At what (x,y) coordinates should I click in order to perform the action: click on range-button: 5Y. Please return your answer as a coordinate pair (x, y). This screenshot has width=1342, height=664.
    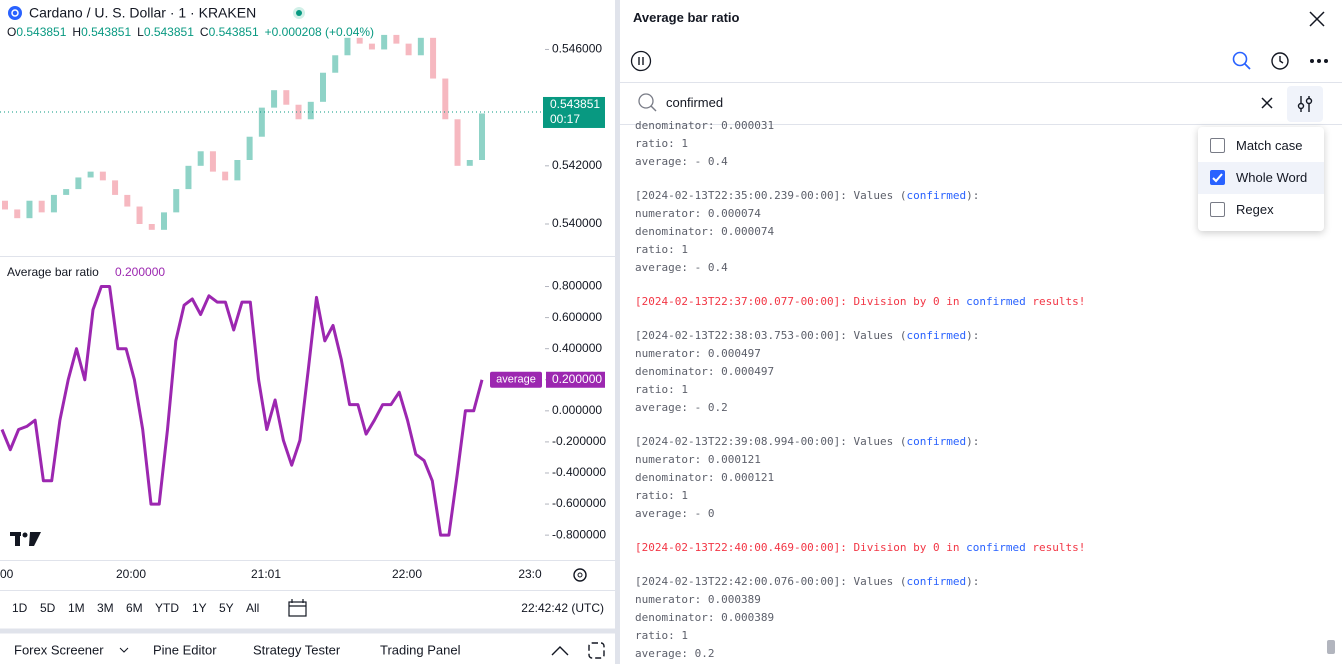
    Looking at the image, I should click on (226, 608).